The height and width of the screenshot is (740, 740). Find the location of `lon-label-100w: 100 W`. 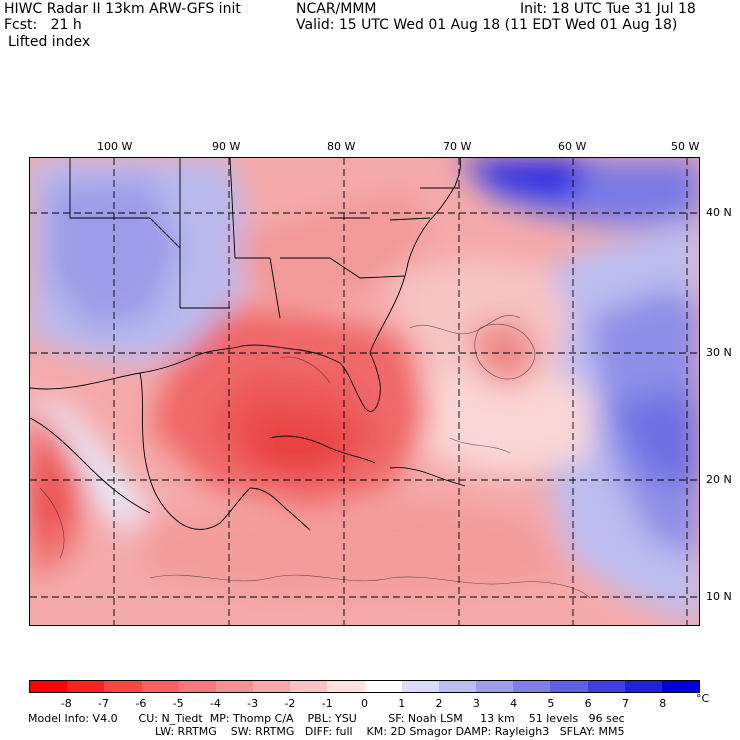

lon-label-100w: 100 W is located at coordinates (115, 146).